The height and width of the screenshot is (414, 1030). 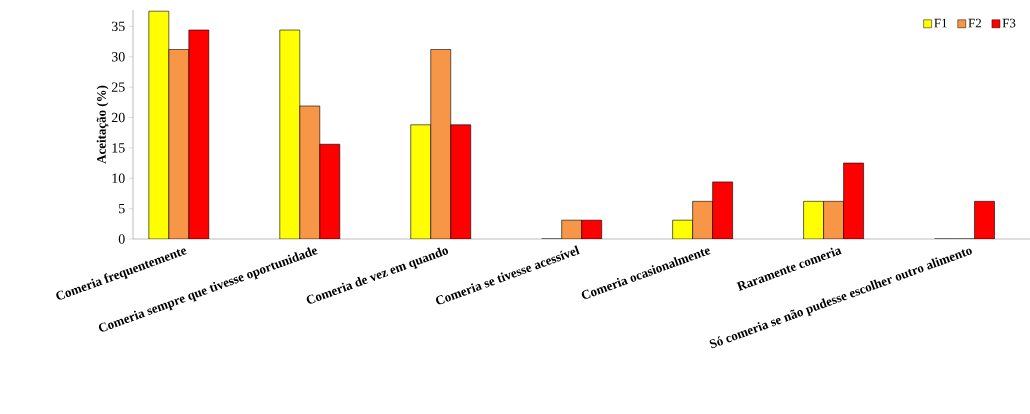 I want to click on y-tick-label: 0, so click(x=121, y=239).